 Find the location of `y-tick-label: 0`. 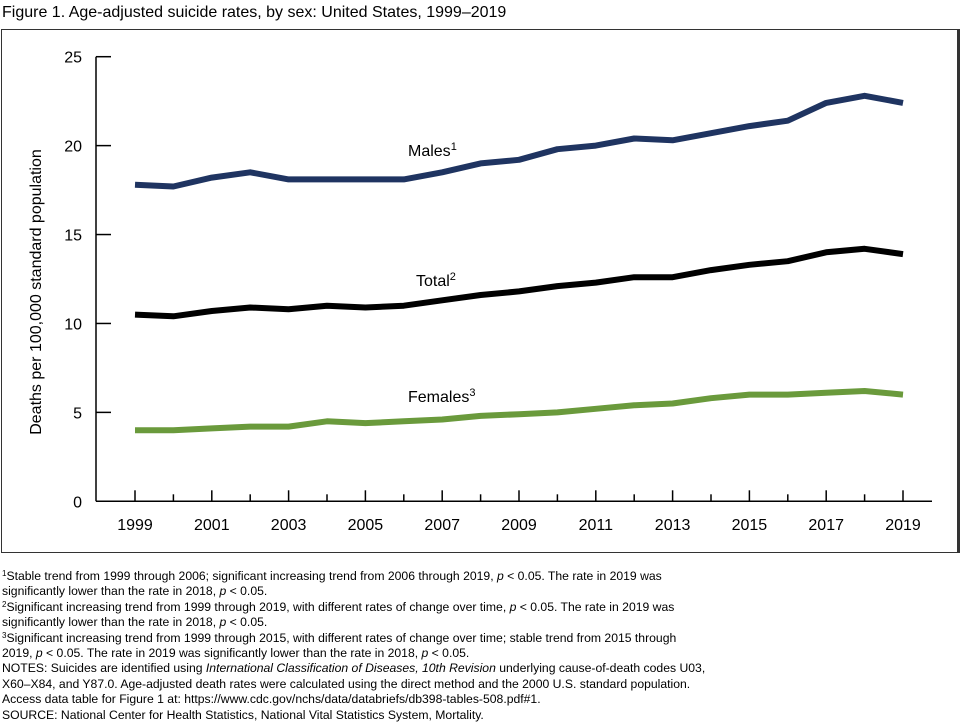

y-tick-label: 0 is located at coordinates (77, 502).